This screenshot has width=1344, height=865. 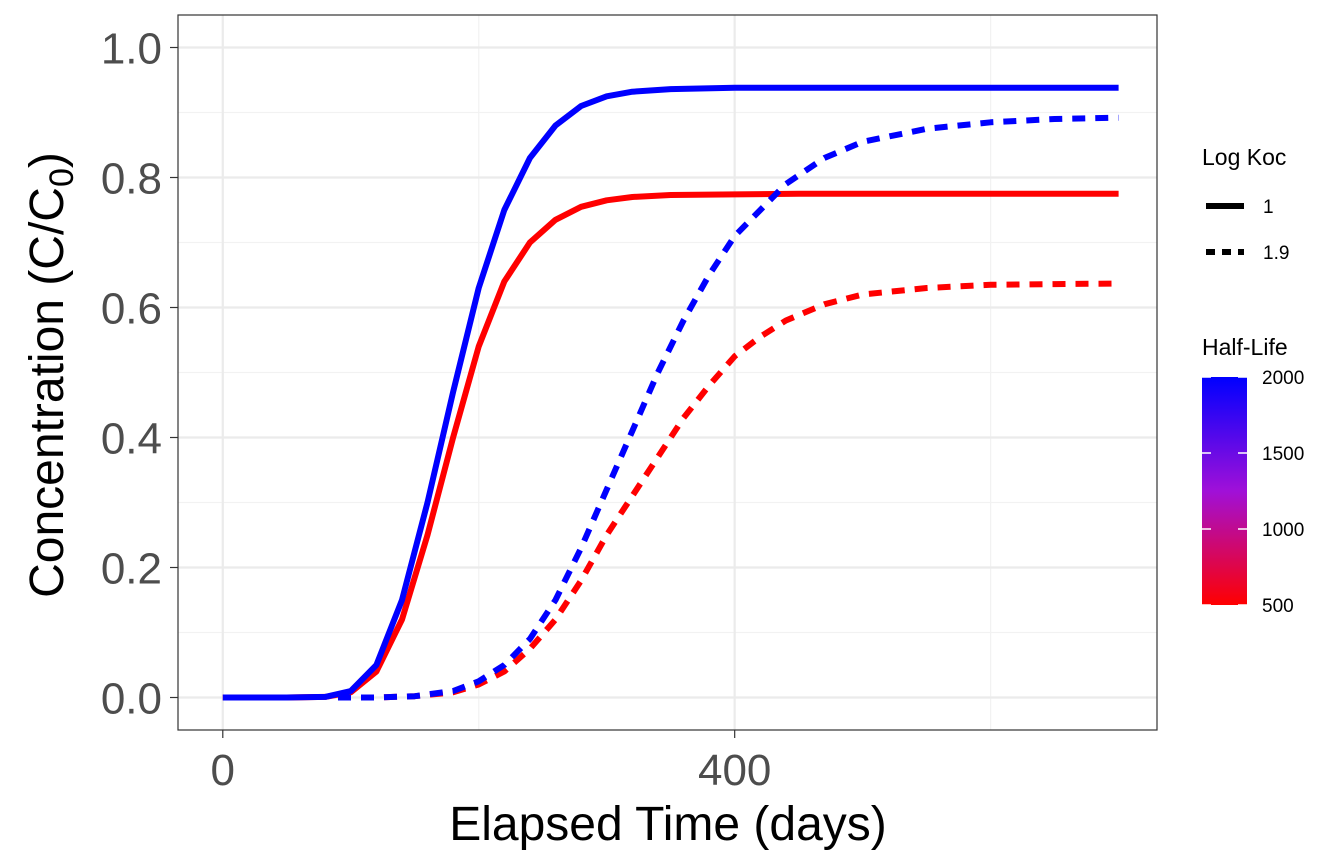 I want to click on y-tick-label: 0.4, so click(x=131, y=439).